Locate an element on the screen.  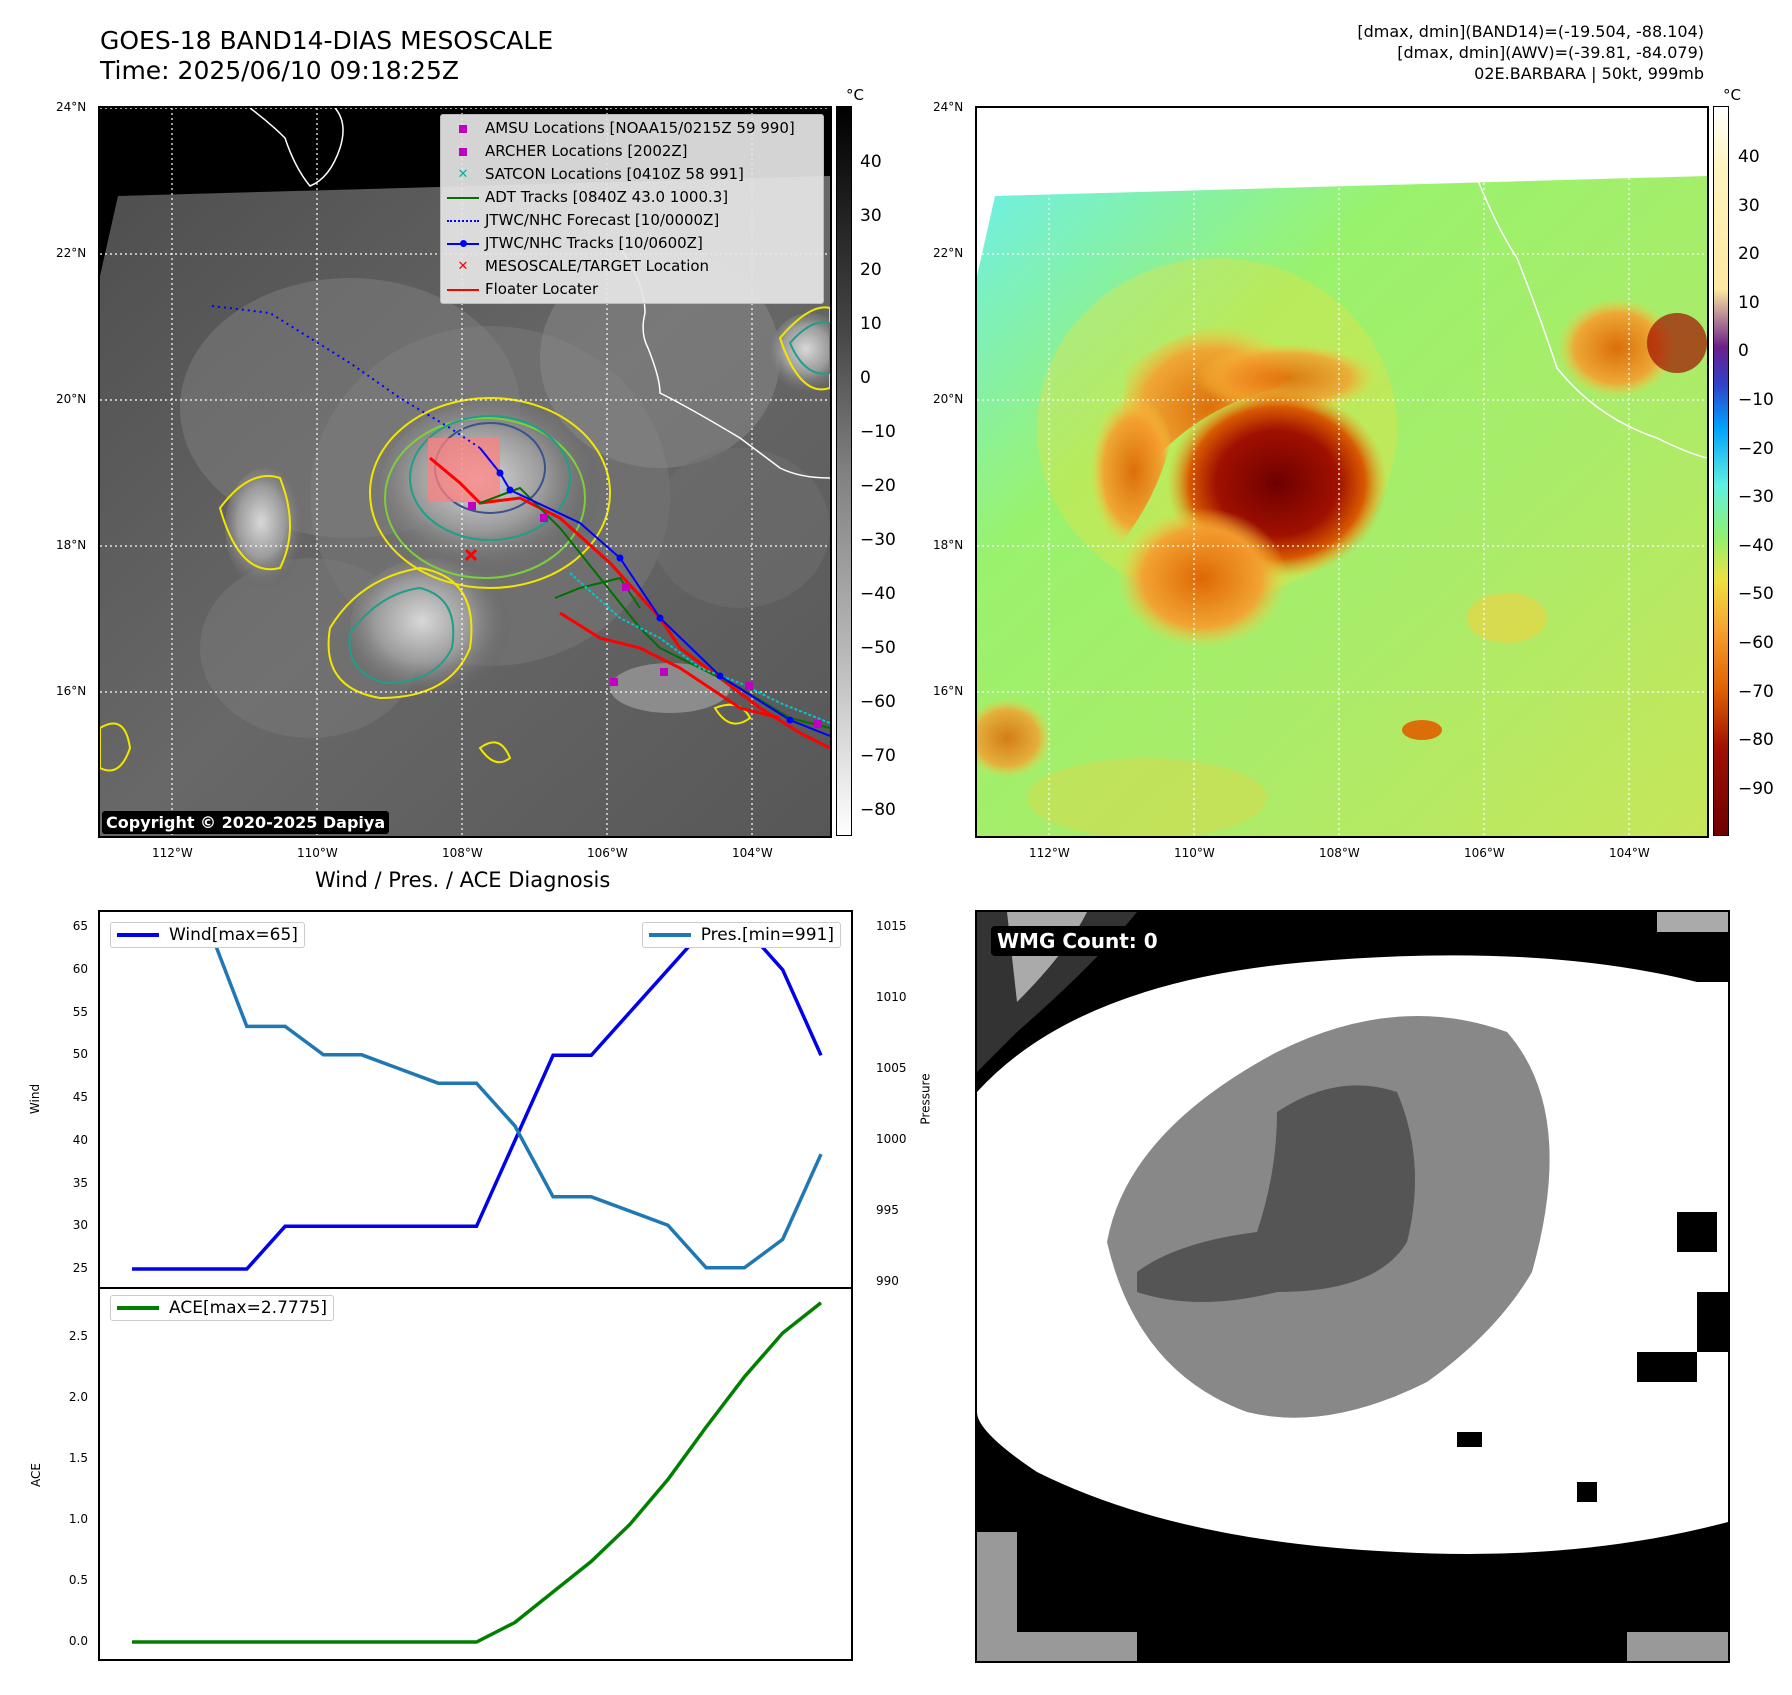
wind-legend: Wind[max=65] is located at coordinates (207, 935).